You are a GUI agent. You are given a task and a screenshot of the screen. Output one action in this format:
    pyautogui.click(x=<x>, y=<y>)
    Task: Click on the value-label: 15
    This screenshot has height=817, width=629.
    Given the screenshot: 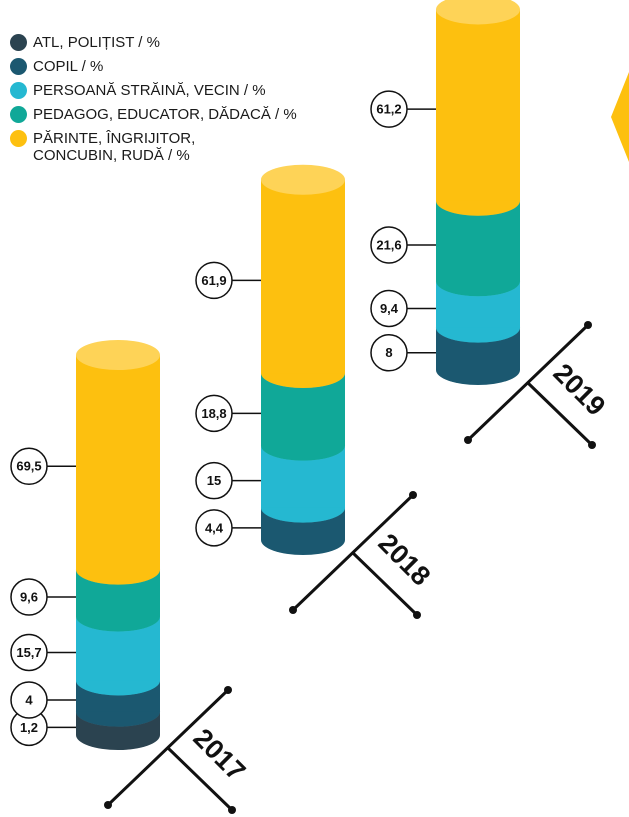 What is the action you would take?
    pyautogui.click(x=214, y=480)
    